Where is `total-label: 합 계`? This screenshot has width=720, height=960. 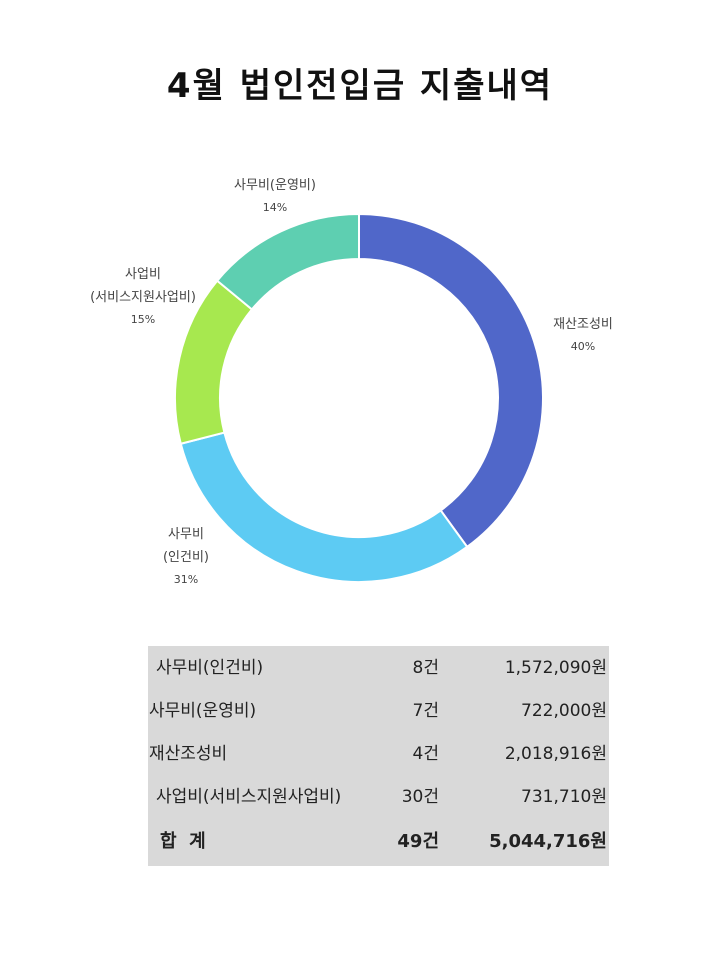
total-label: 합 계 is located at coordinates (183, 841).